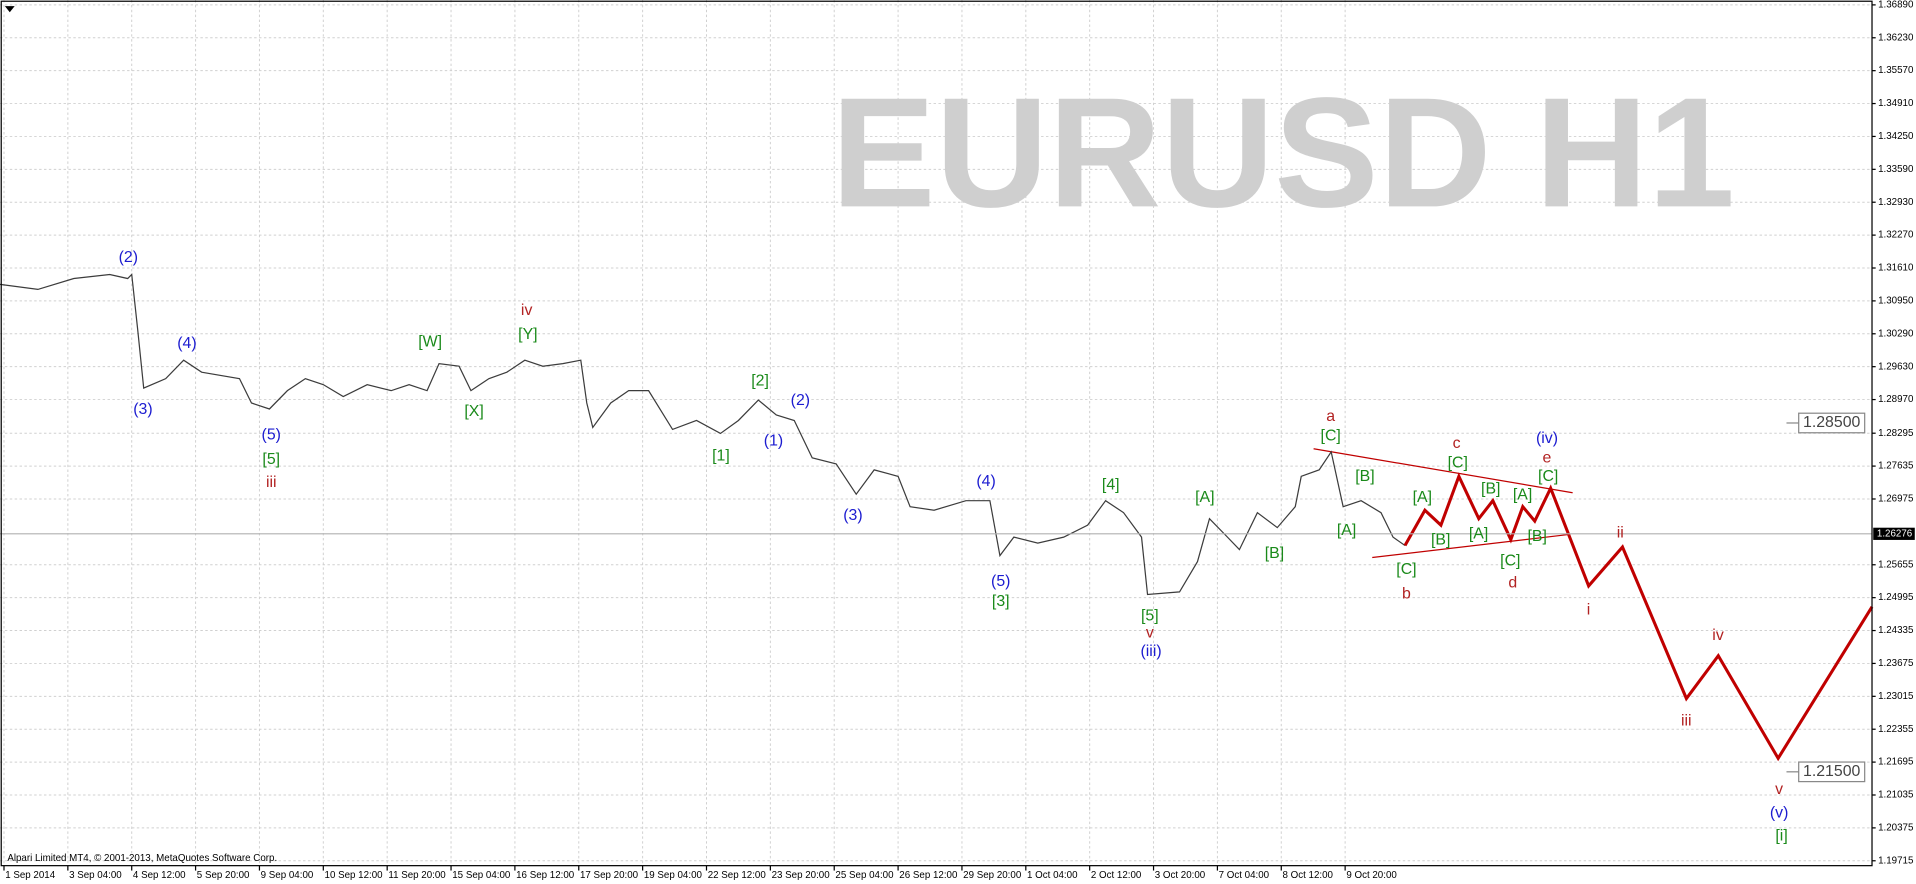 This screenshot has width=1916, height=884. Describe the element at coordinates (760, 381) in the screenshot. I see `wave-label: [2]` at that location.